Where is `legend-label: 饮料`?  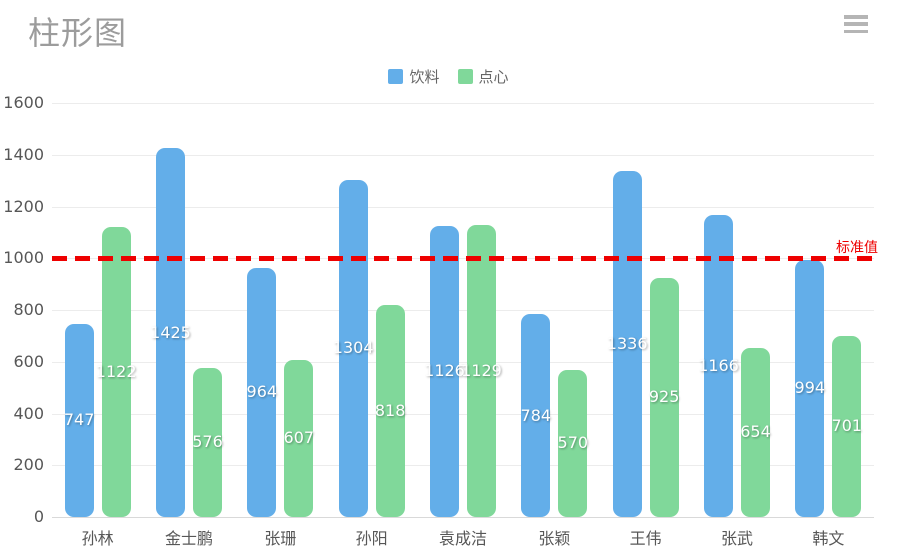 legend-label: 饮料 is located at coordinates (424, 77).